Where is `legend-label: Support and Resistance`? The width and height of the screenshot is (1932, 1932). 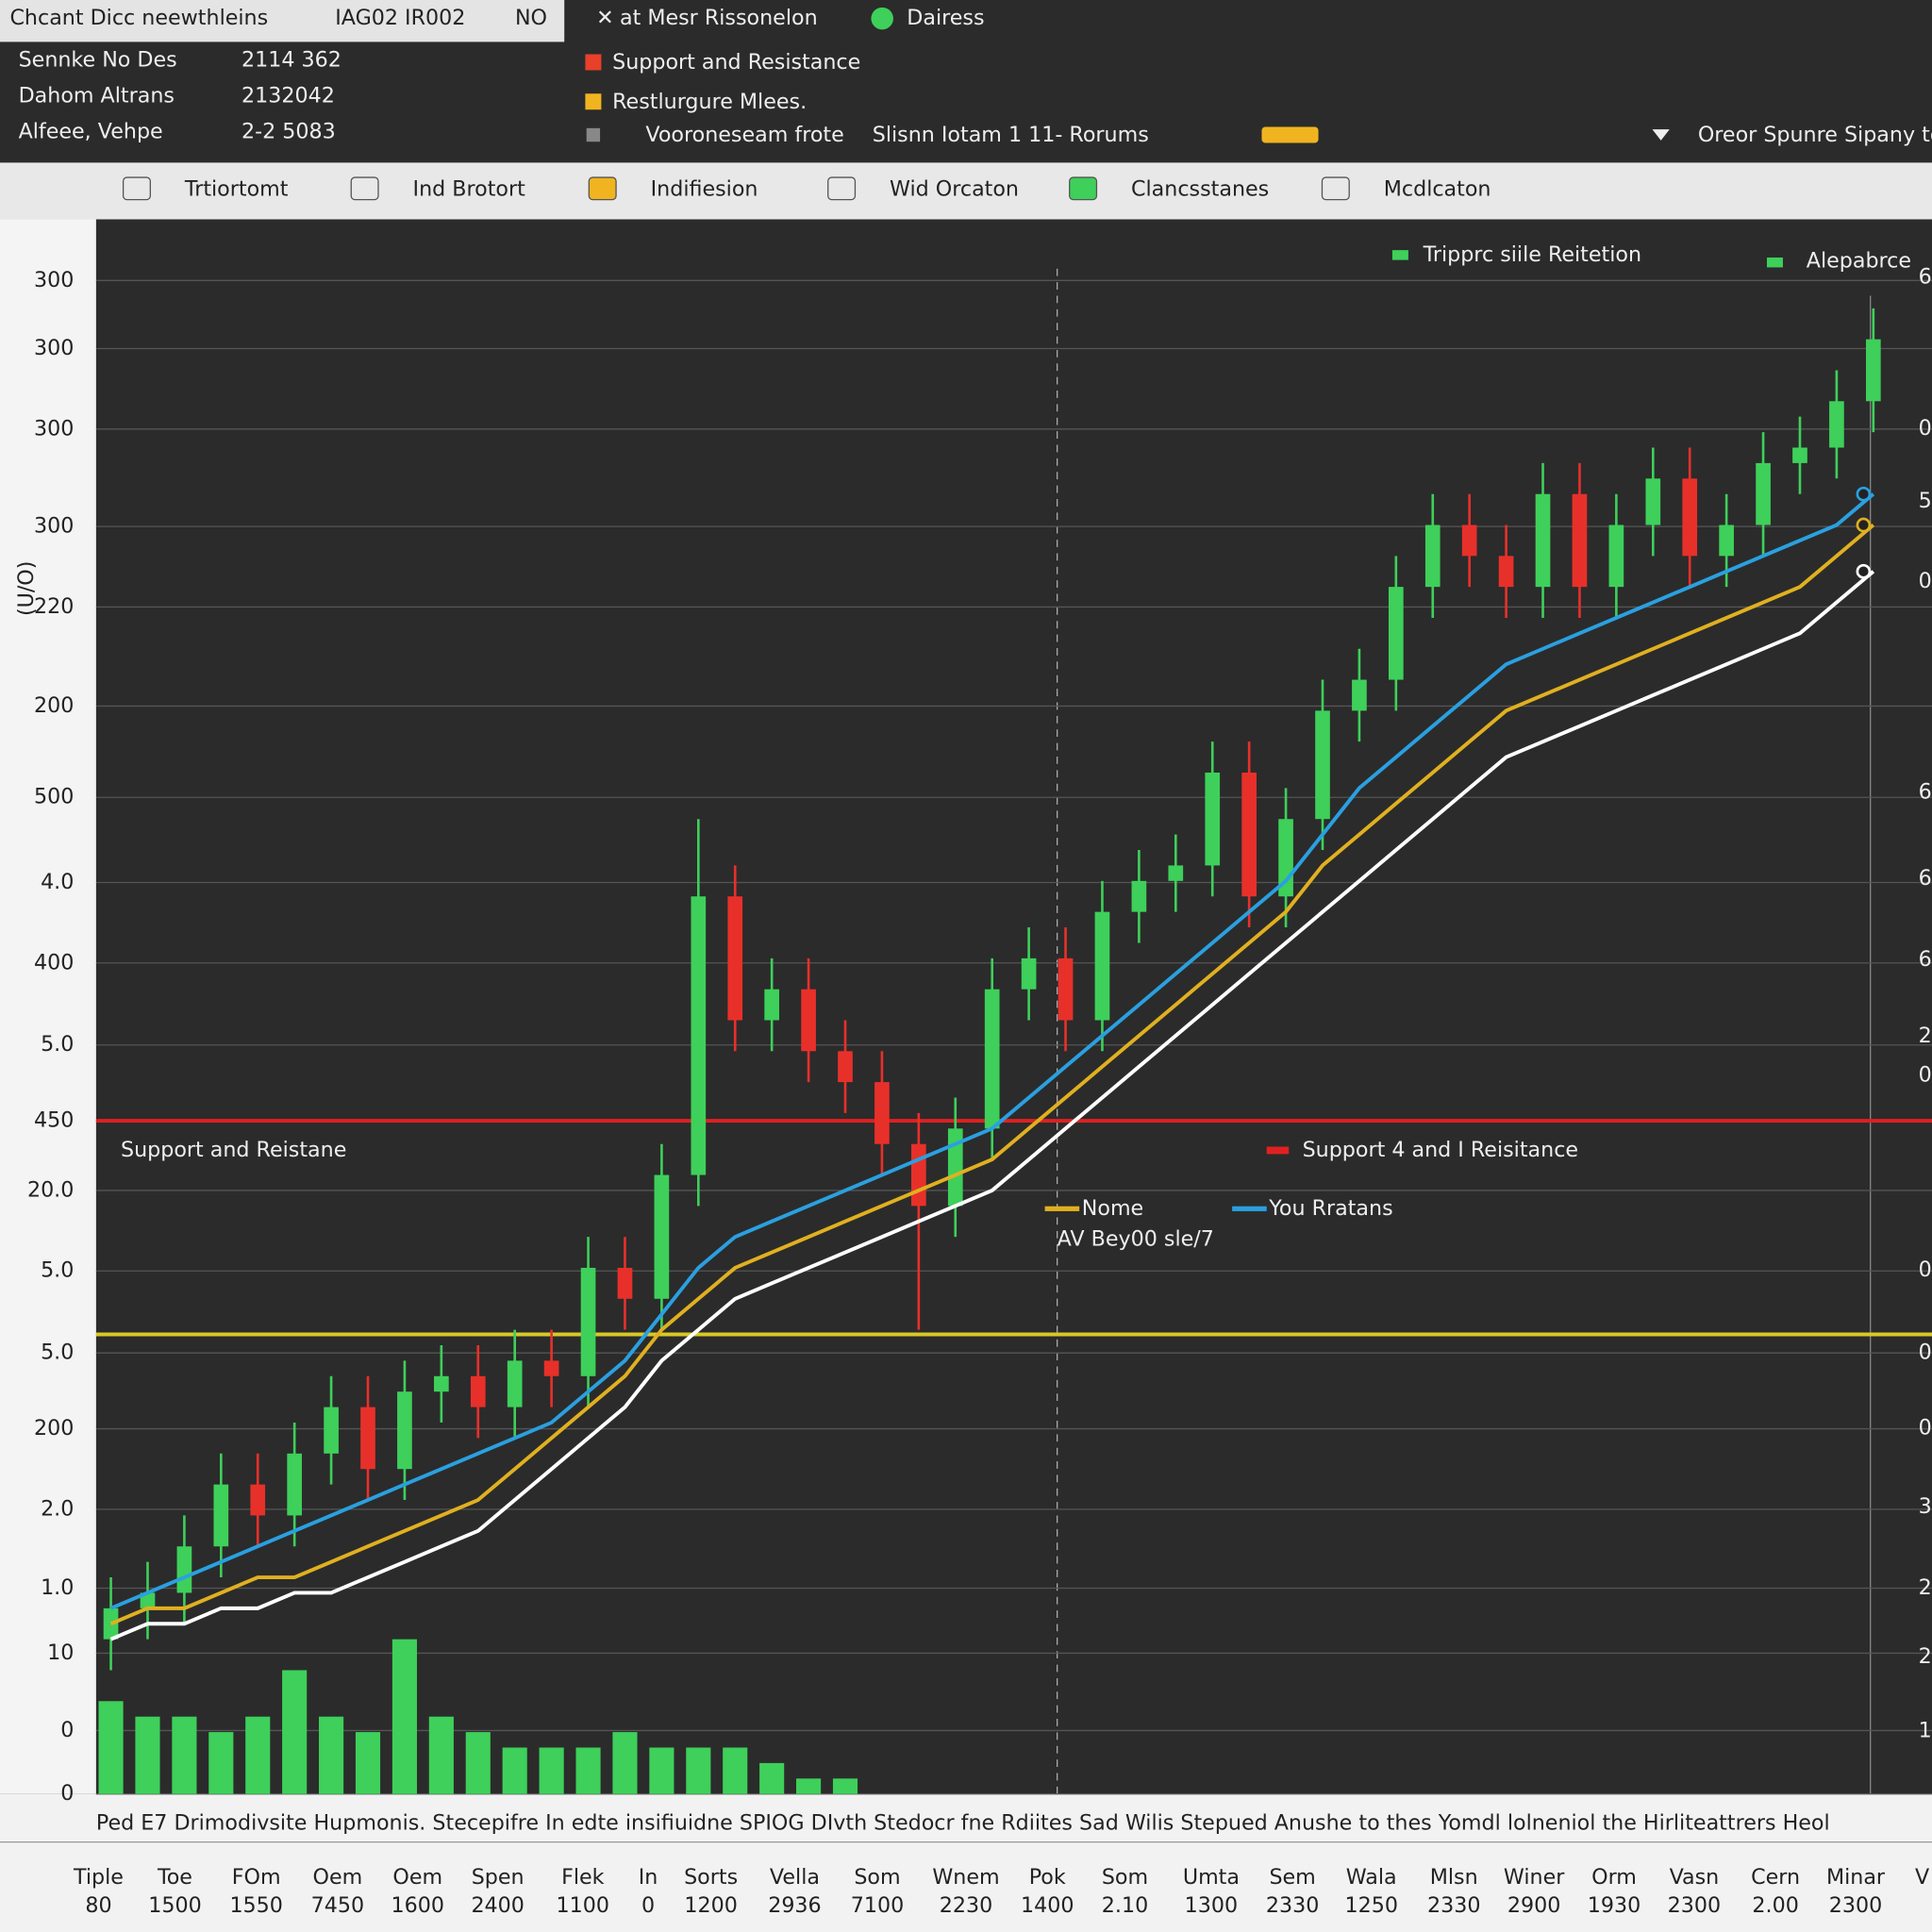
legend-label: Support and Resistance is located at coordinates (736, 62).